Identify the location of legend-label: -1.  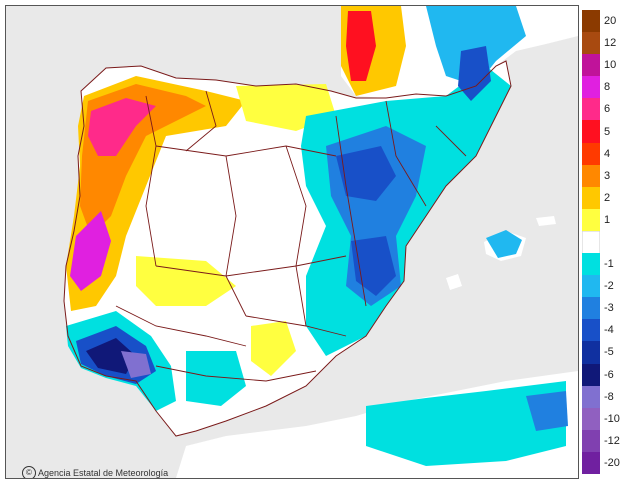
(609, 264).